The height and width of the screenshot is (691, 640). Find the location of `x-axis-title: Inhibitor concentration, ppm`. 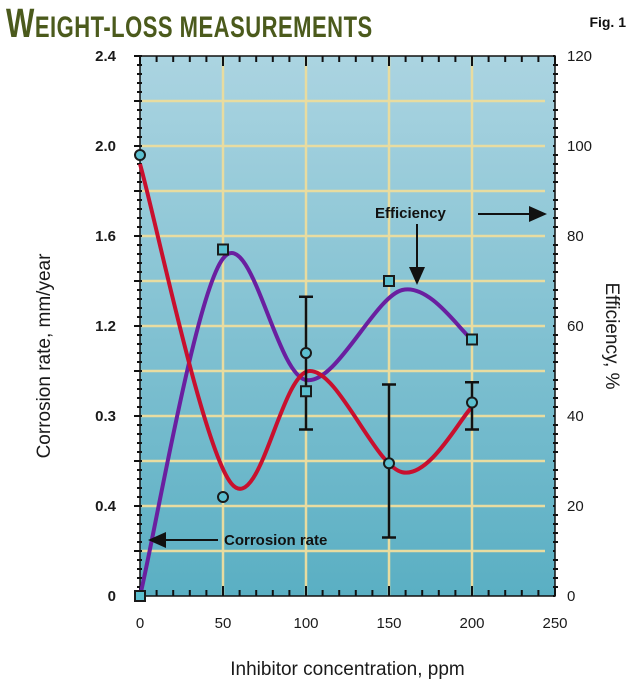

x-axis-title: Inhibitor concentration, ppm is located at coordinates (347, 669).